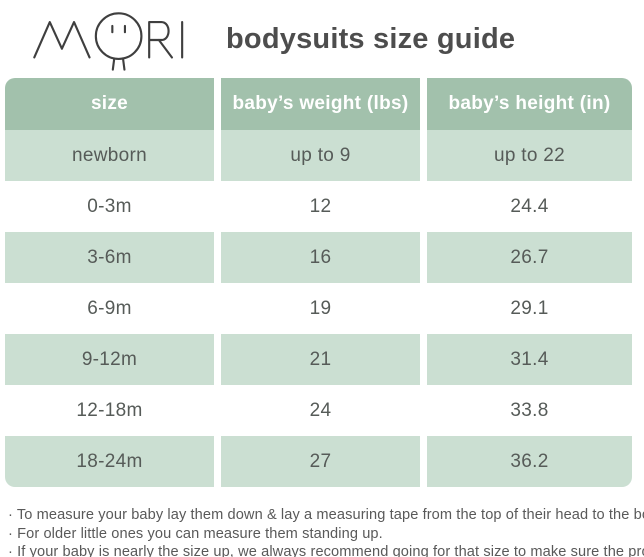 The image size is (644, 557). What do you see at coordinates (320, 206) in the screenshot?
I see `table-cell: 12` at bounding box center [320, 206].